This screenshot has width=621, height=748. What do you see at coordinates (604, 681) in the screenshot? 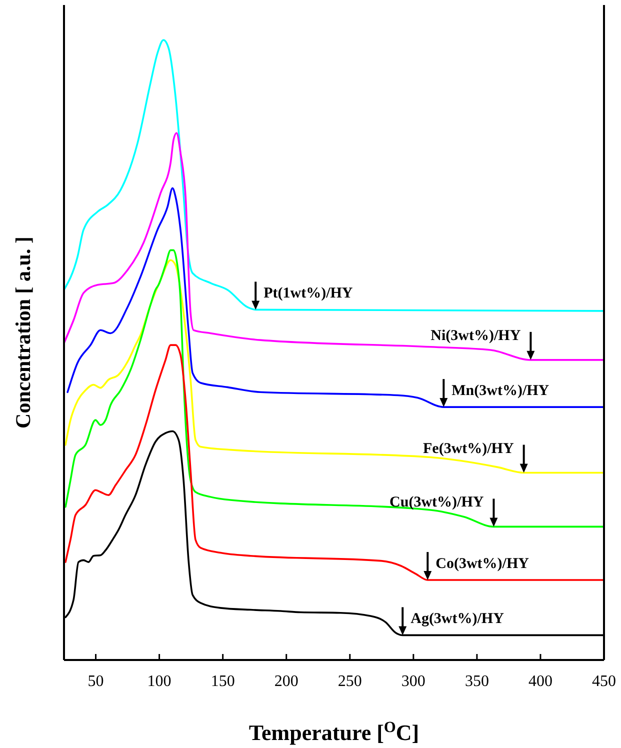
I see `x-tick-label: 450` at bounding box center [604, 681].